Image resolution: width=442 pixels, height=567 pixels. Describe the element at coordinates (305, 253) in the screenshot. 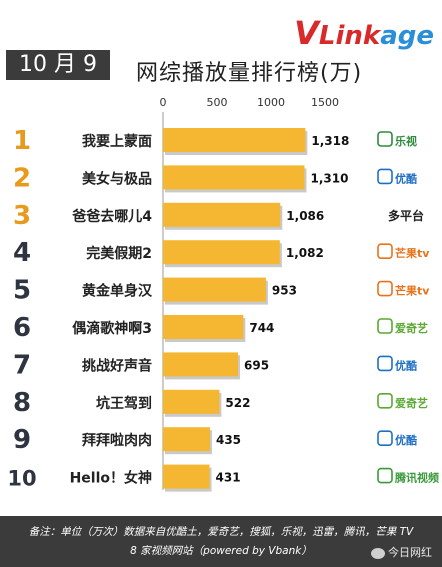

I see `value-label: 1,082` at that location.